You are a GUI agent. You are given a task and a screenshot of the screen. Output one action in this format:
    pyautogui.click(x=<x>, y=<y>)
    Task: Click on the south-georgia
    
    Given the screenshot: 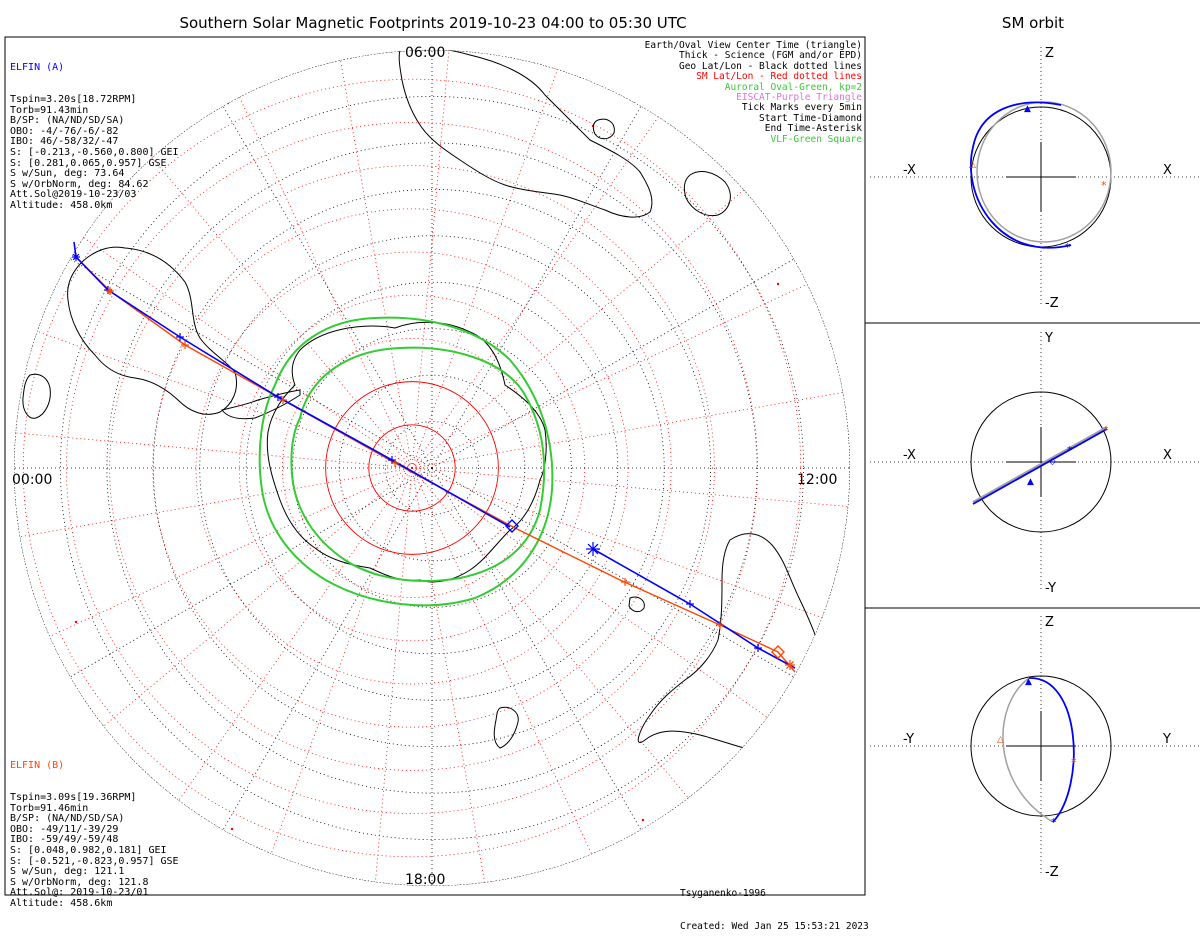 What is the action you would take?
    pyautogui.click(x=506, y=727)
    